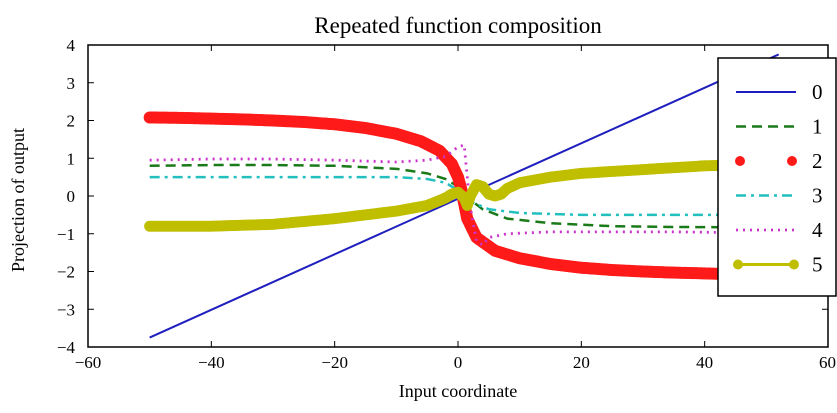  What do you see at coordinates (779, 196) in the screenshot?
I see `legend-item-3: 3` at bounding box center [779, 196].